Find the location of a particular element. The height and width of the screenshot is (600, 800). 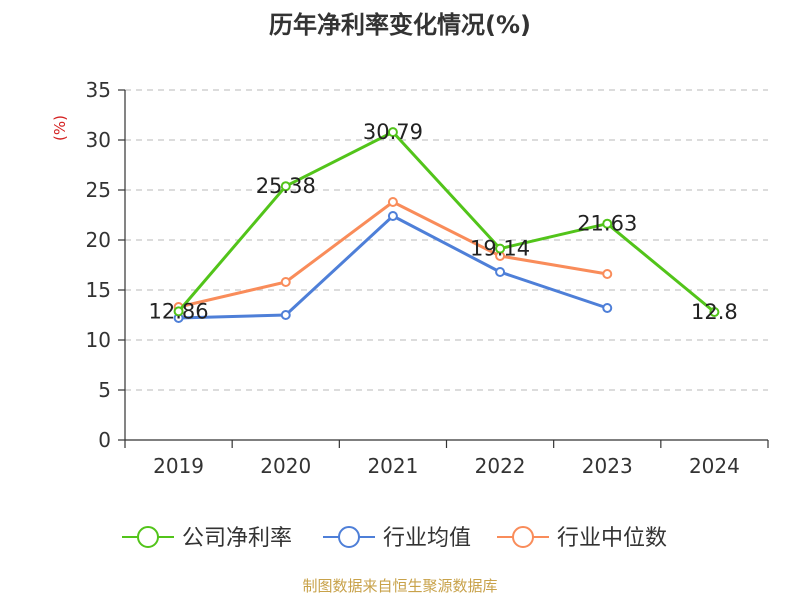

data-label: 12.8 is located at coordinates (714, 312).